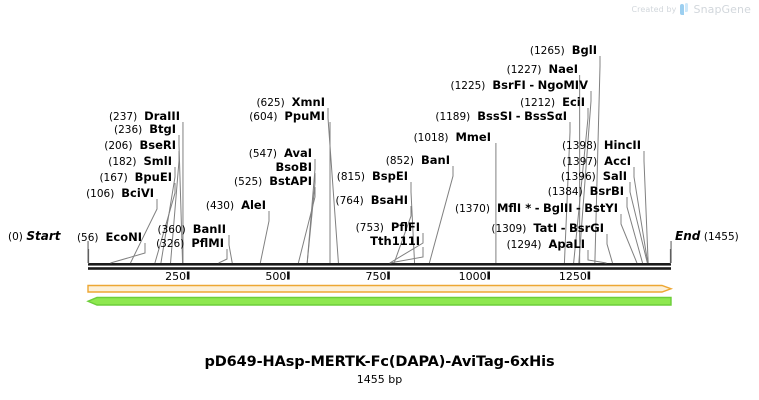  I want to click on site-position: (1189), so click(453, 117).